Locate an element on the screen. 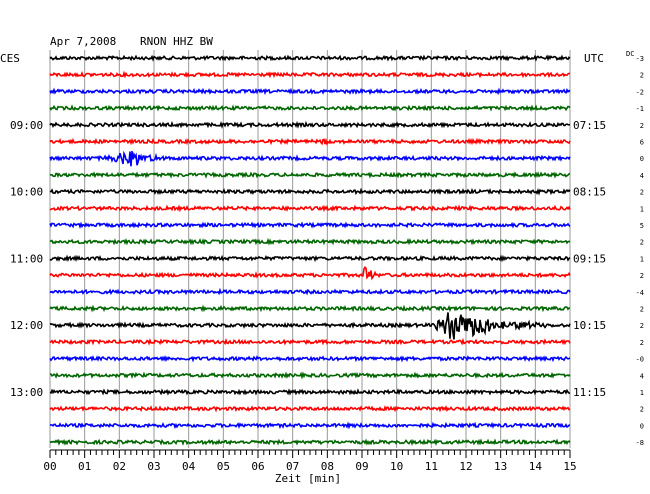 The height and width of the screenshot is (494, 650). dc-offset-18: -0 is located at coordinates (640, 360).